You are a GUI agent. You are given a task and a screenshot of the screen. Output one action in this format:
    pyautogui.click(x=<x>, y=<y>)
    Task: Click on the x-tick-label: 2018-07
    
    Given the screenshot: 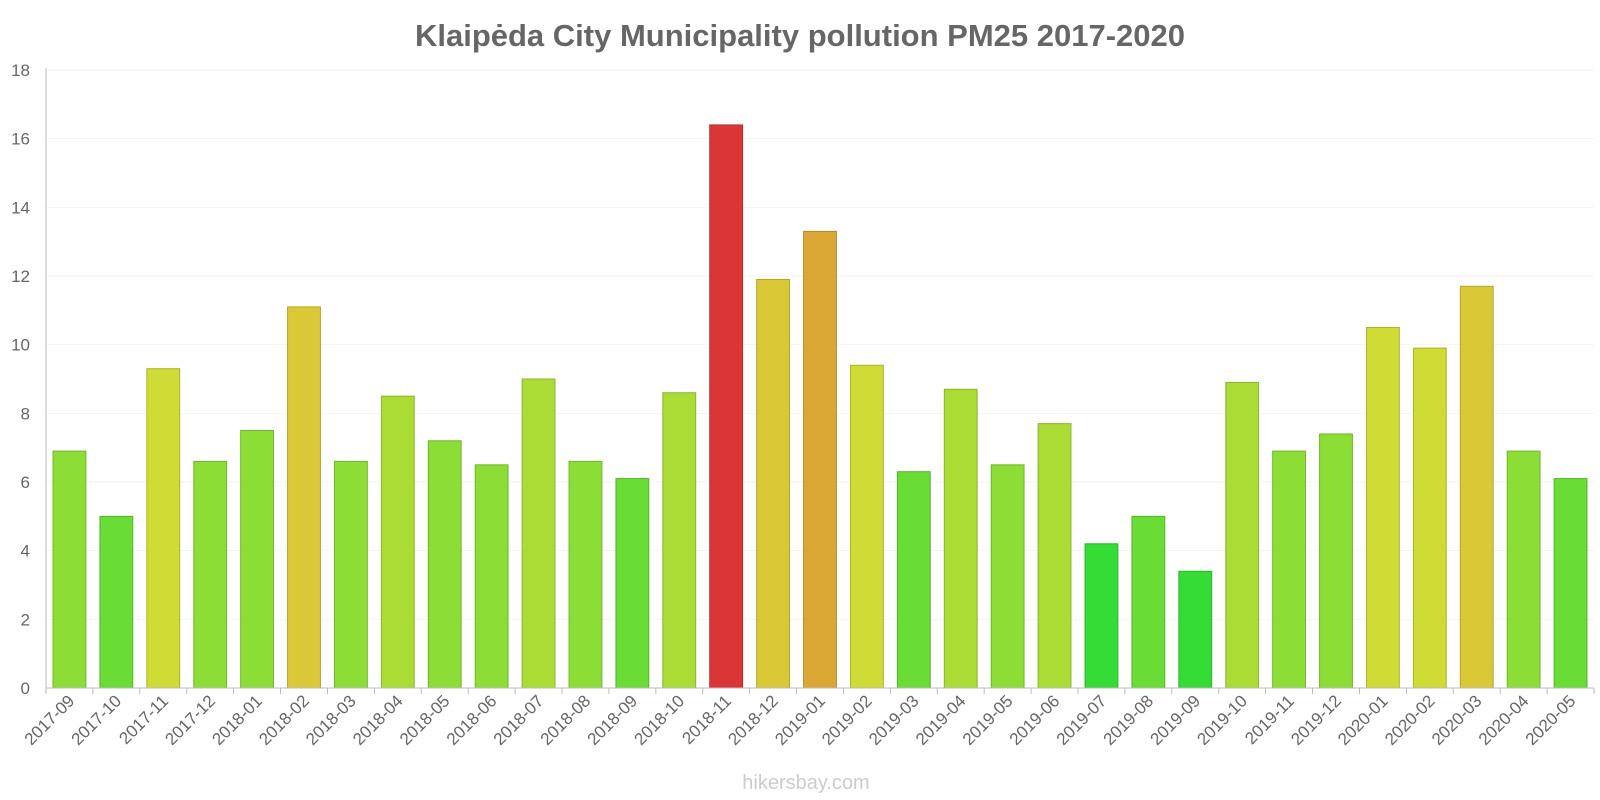 What is the action you would take?
    pyautogui.click(x=519, y=720)
    